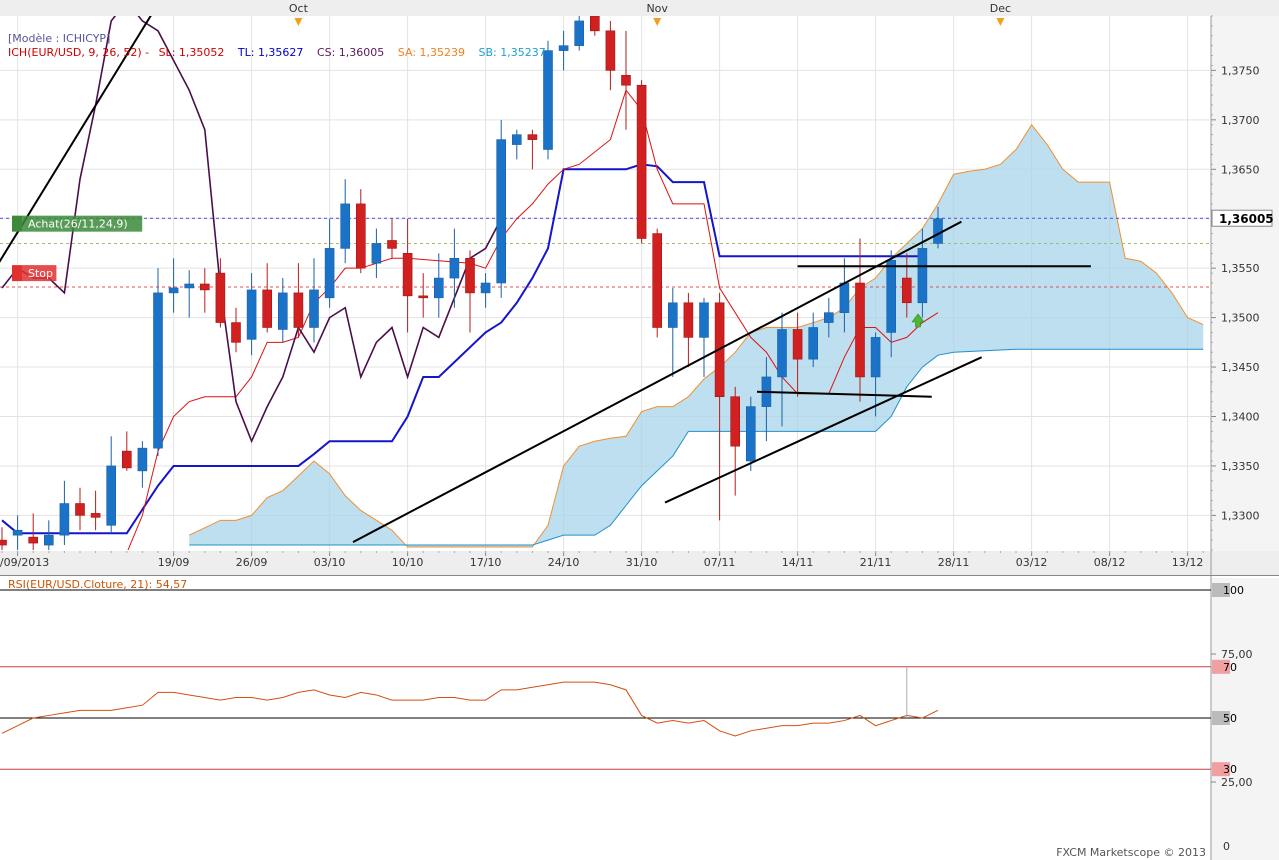  What do you see at coordinates (1240, 268) in the screenshot?
I see `price-tick-label: 1,3550` at bounding box center [1240, 268].